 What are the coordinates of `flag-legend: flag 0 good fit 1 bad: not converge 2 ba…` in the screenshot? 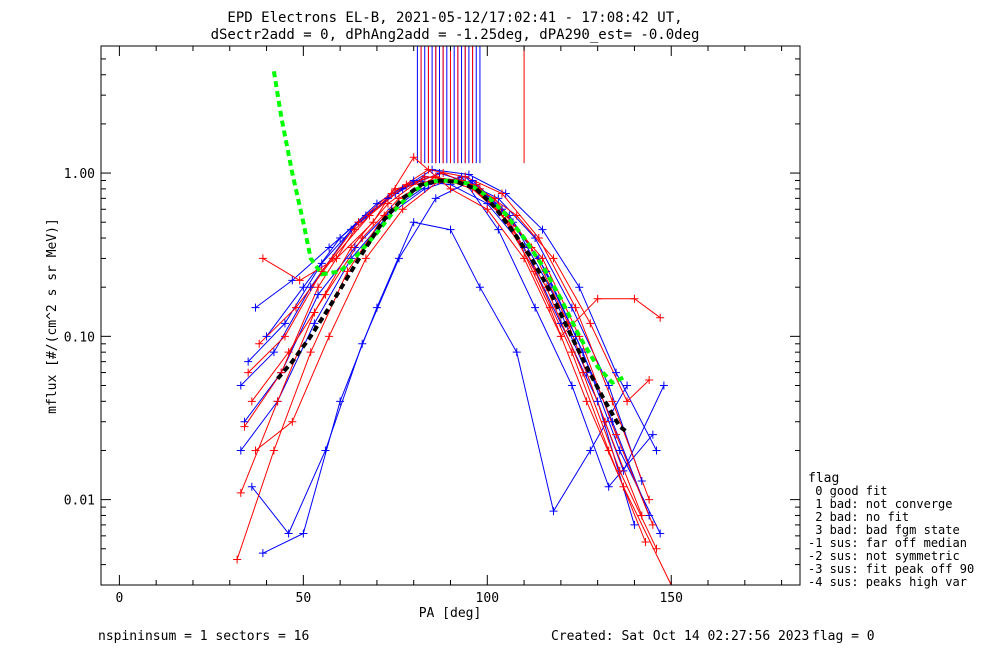 It's located at (891, 530).